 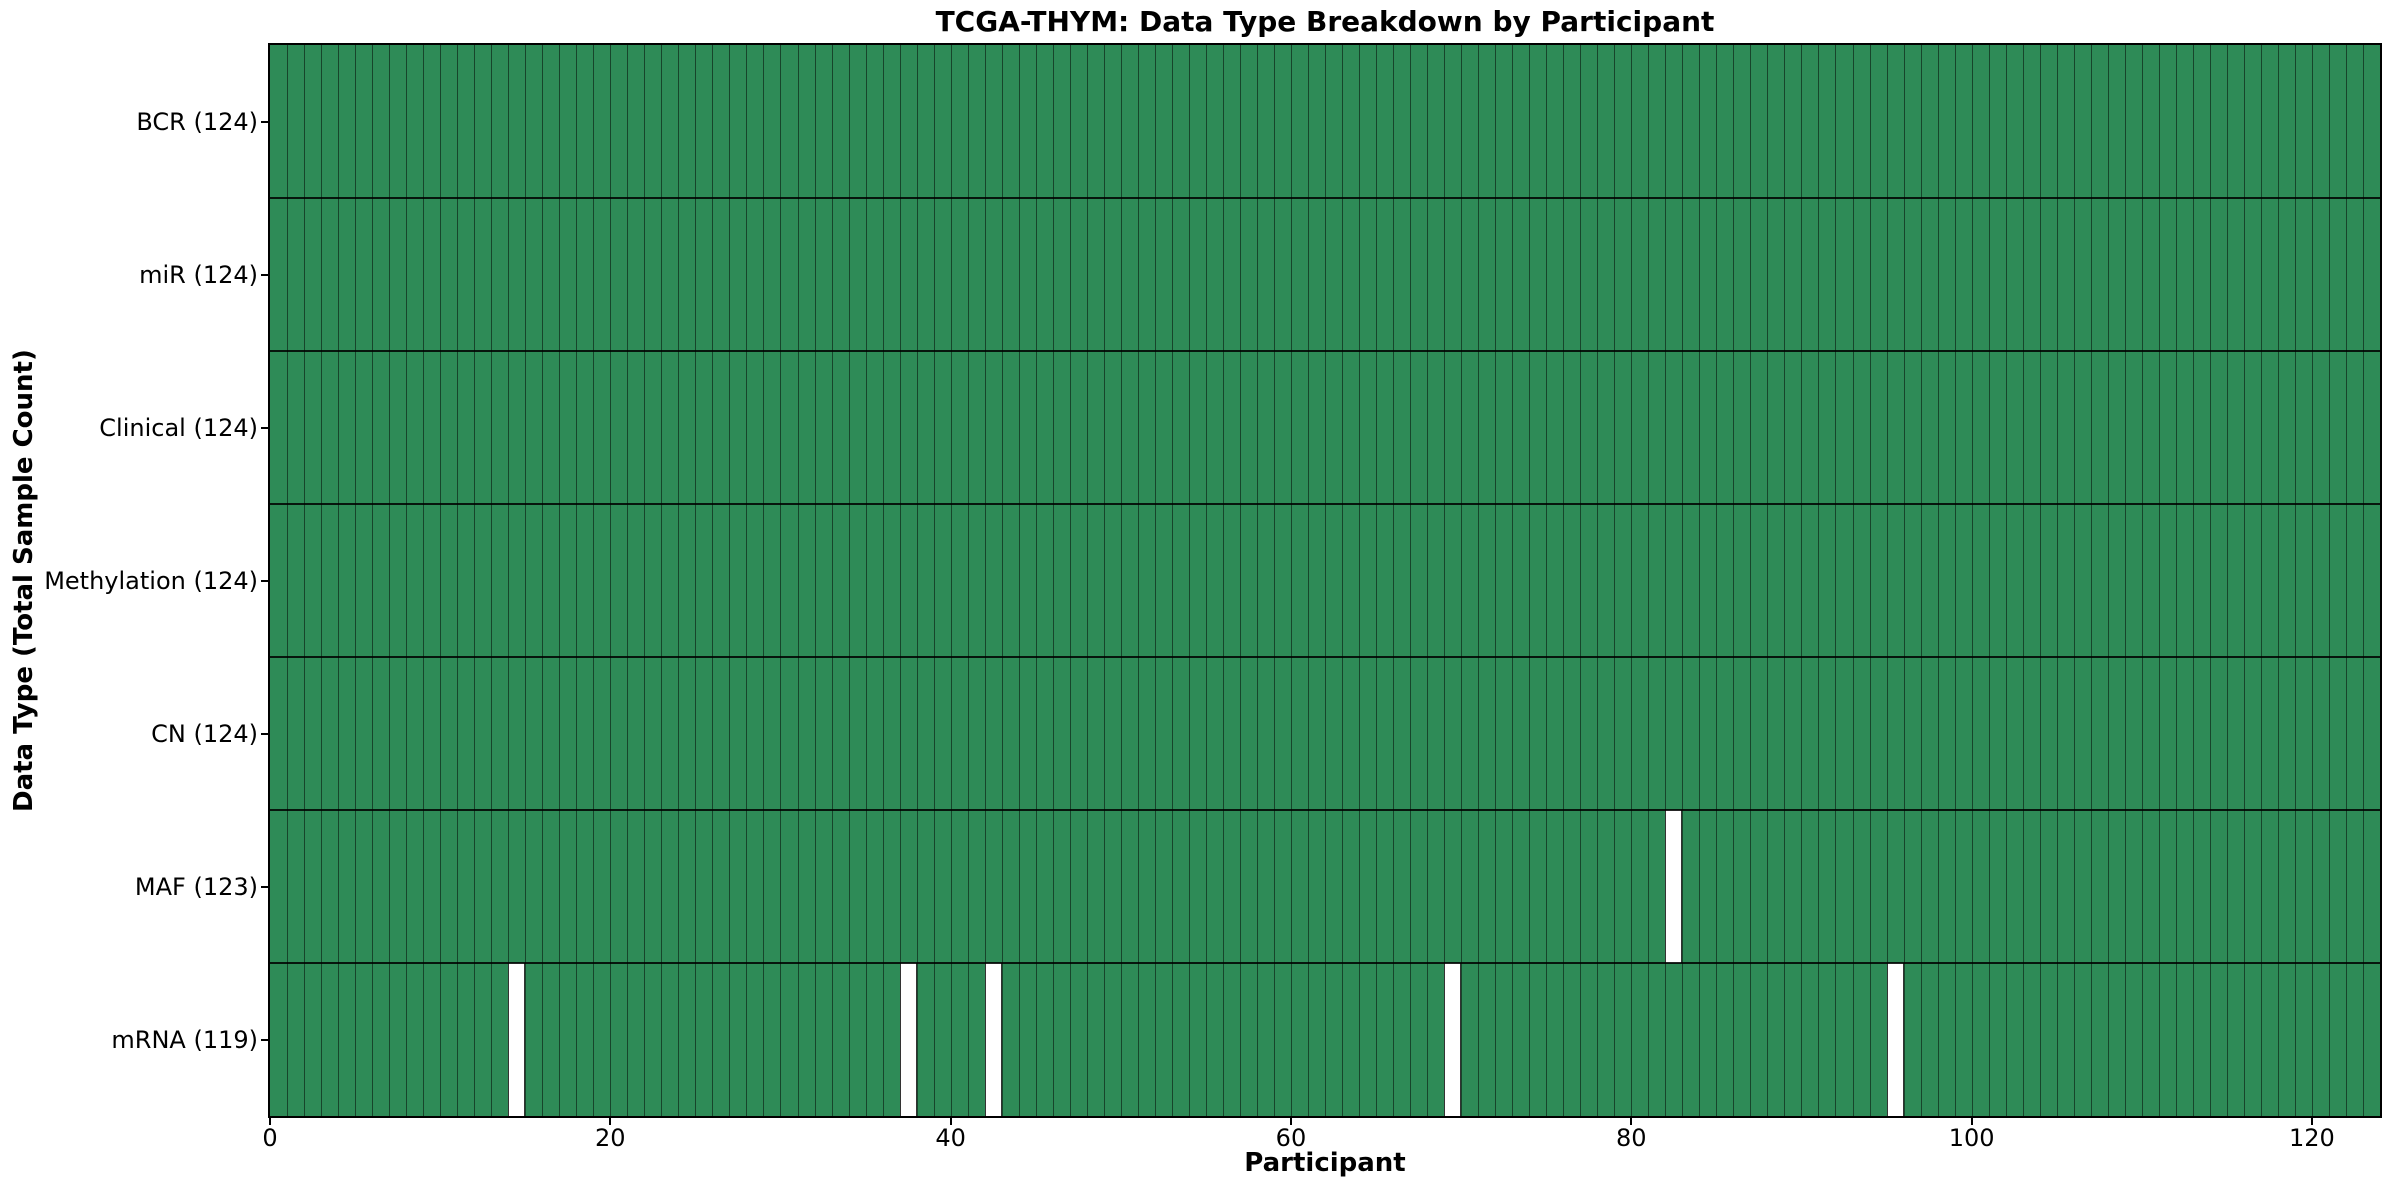 What do you see at coordinates (197, 121) in the screenshot?
I see `y-tick-label: BCR (124)` at bounding box center [197, 121].